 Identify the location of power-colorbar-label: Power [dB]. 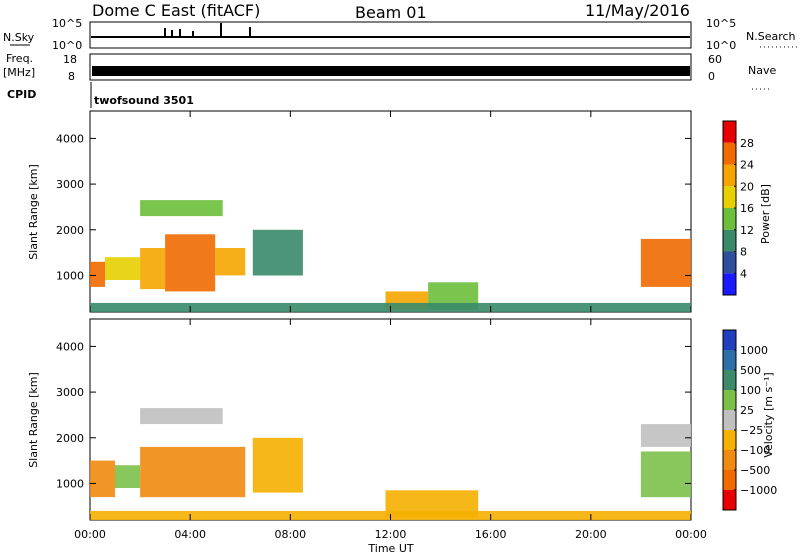
(765, 214).